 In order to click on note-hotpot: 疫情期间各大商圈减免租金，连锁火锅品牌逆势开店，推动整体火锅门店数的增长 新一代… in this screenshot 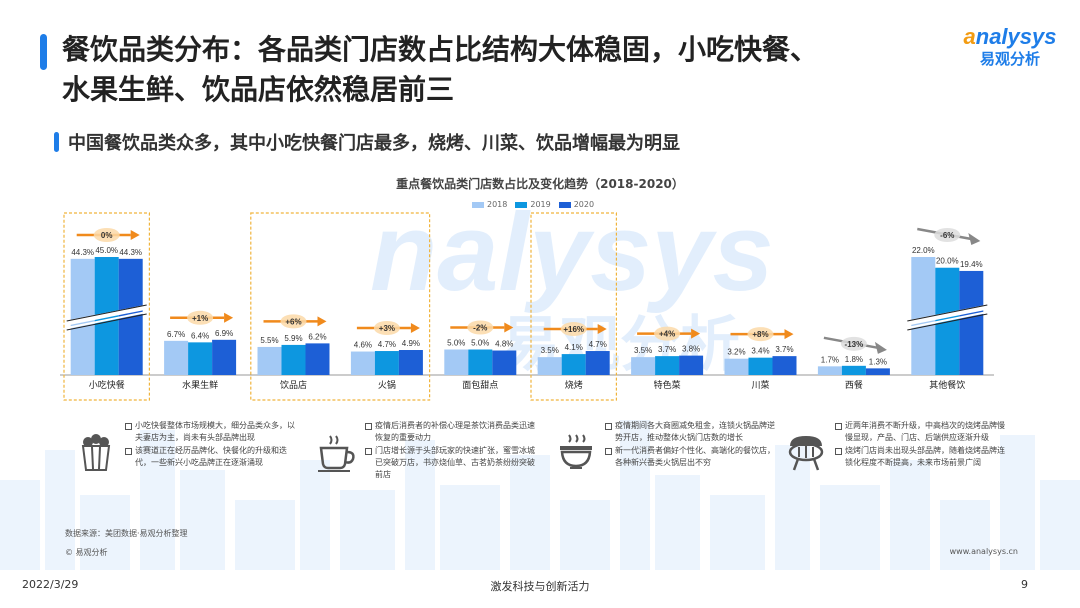, I will do `click(665, 465)`.